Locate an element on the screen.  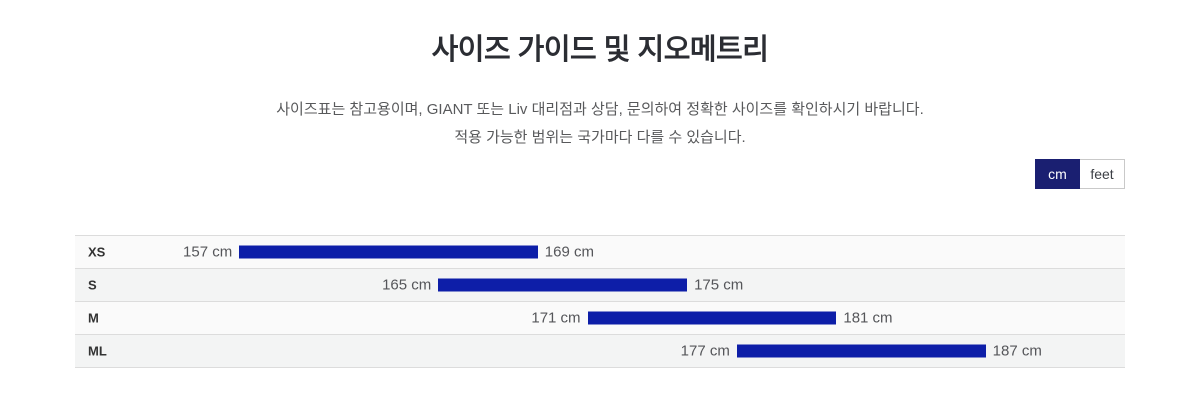
size-row-s: S 165 cm 175 cm is located at coordinates (600, 284).